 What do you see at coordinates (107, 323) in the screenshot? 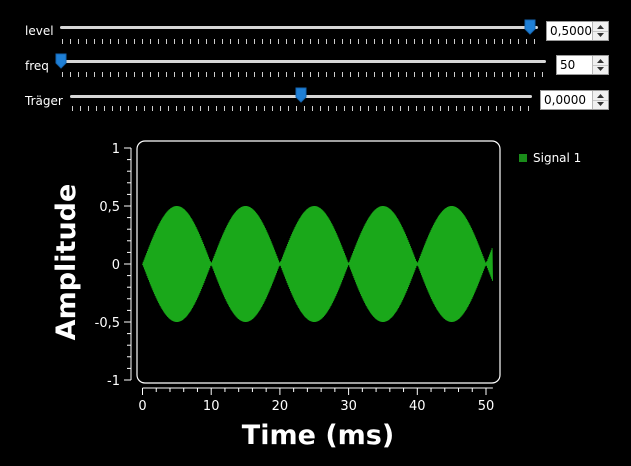
I see `y-tick-label: -0,5` at bounding box center [107, 323].